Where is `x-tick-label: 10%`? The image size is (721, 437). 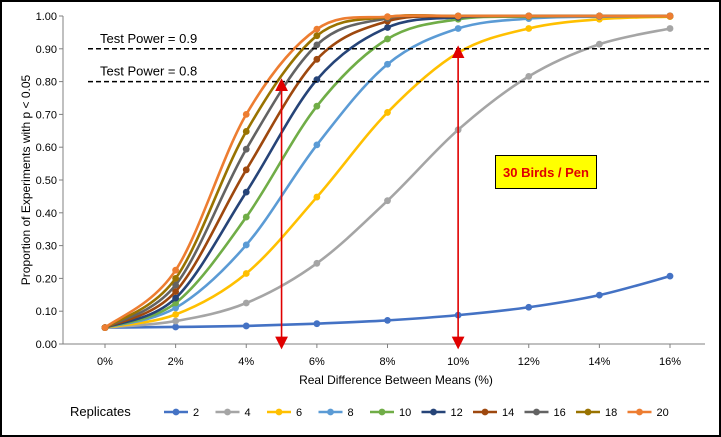
x-tick-label: 10% is located at coordinates (458, 362).